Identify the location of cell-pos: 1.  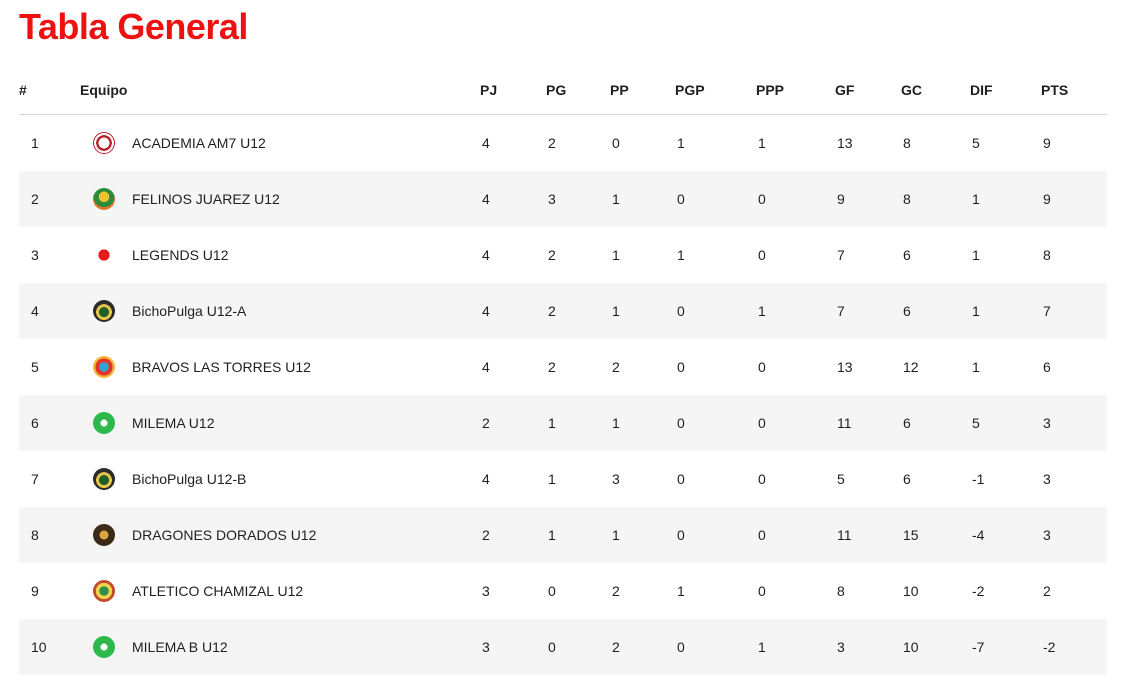
(35, 143).